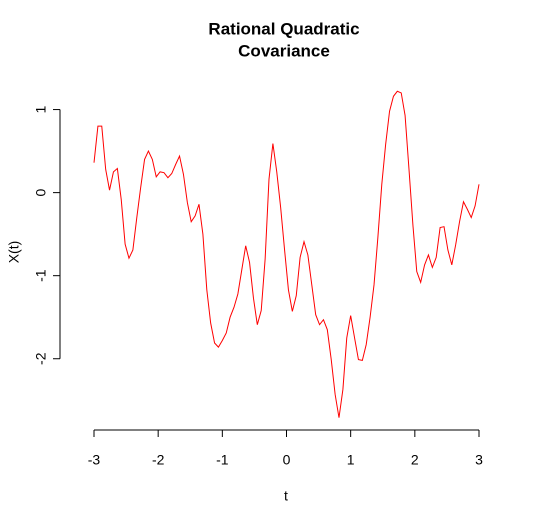  What do you see at coordinates (287, 460) in the screenshot?
I see `x-tick-label: 0` at bounding box center [287, 460].